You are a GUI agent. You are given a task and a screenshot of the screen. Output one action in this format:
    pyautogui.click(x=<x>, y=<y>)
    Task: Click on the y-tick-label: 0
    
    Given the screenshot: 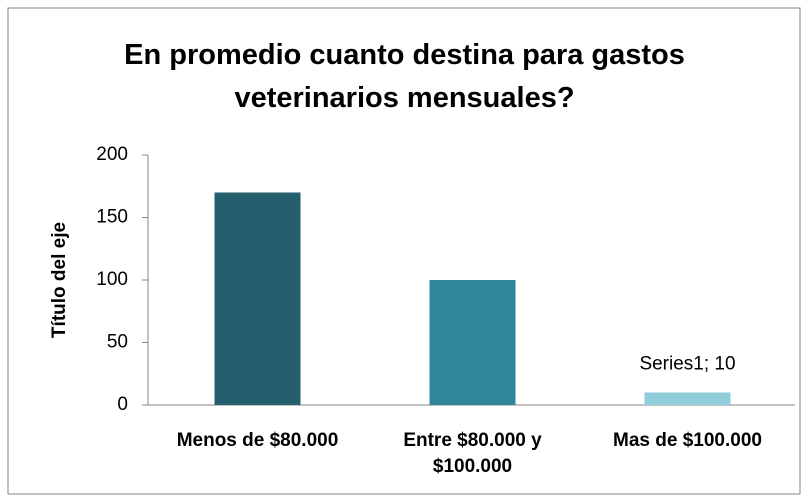 What is the action you would take?
    pyautogui.click(x=122, y=404)
    